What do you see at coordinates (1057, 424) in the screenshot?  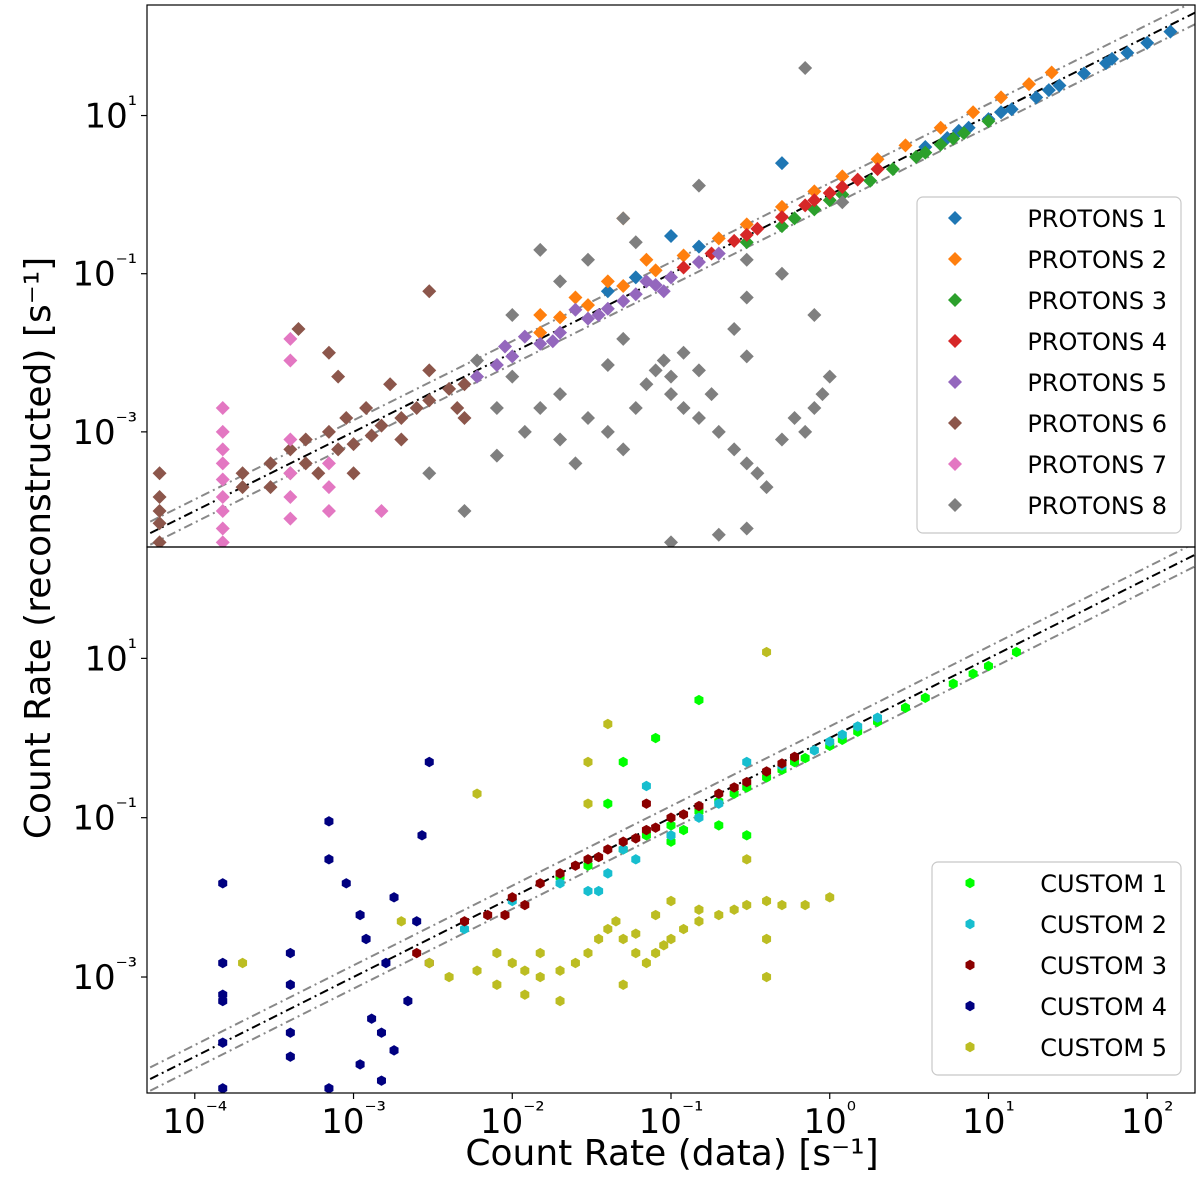 I see `legend-entry: PROTONS 6` at bounding box center [1057, 424].